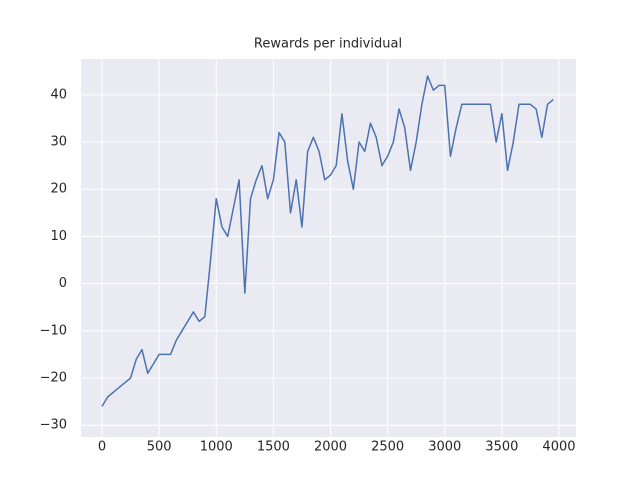 The image size is (640, 480). Describe the element at coordinates (444, 447) in the screenshot. I see `x-tick-label: 3000` at that location.